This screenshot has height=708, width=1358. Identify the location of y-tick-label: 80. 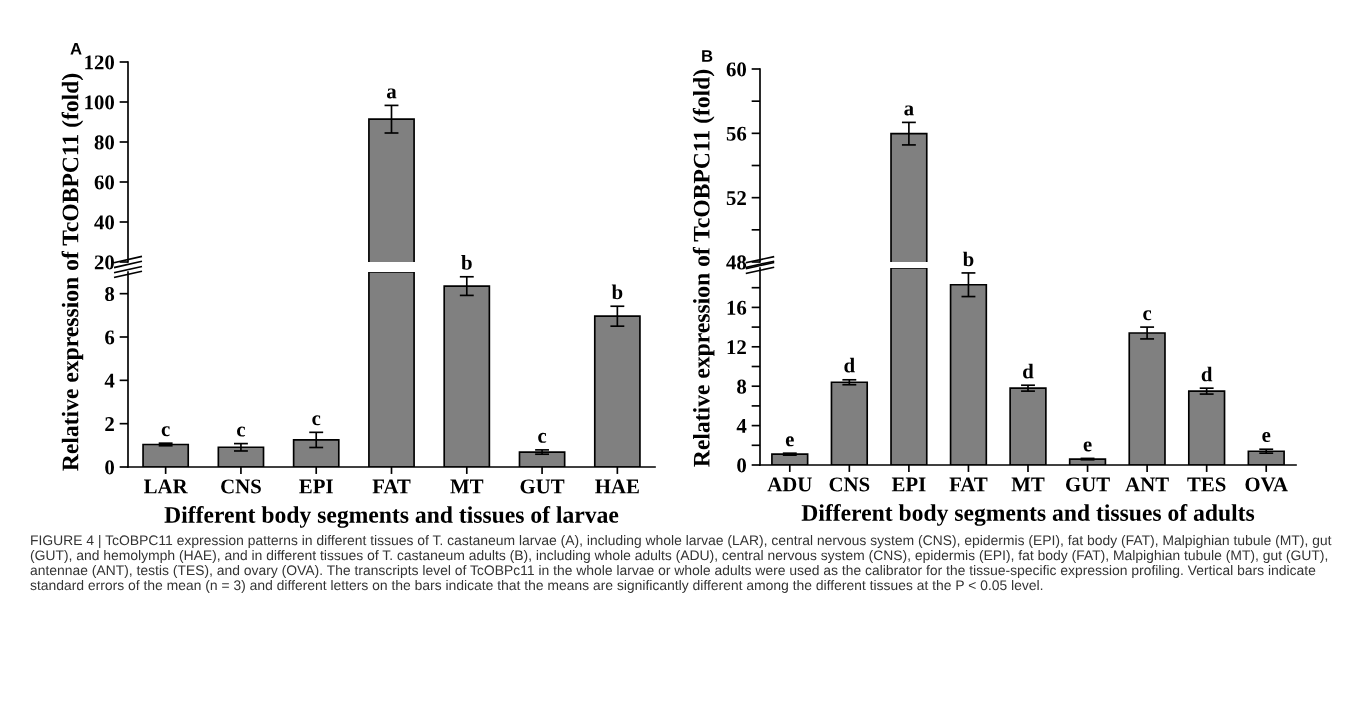
(104, 142).